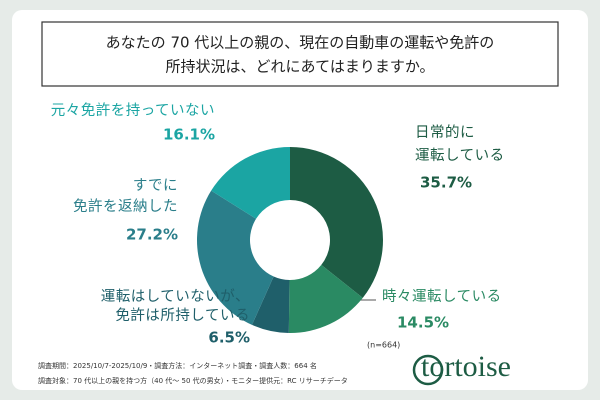 The width and height of the screenshot is (600, 400). What do you see at coordinates (383, 345) in the screenshot?
I see `sample-note: (n=664)` at bounding box center [383, 345].